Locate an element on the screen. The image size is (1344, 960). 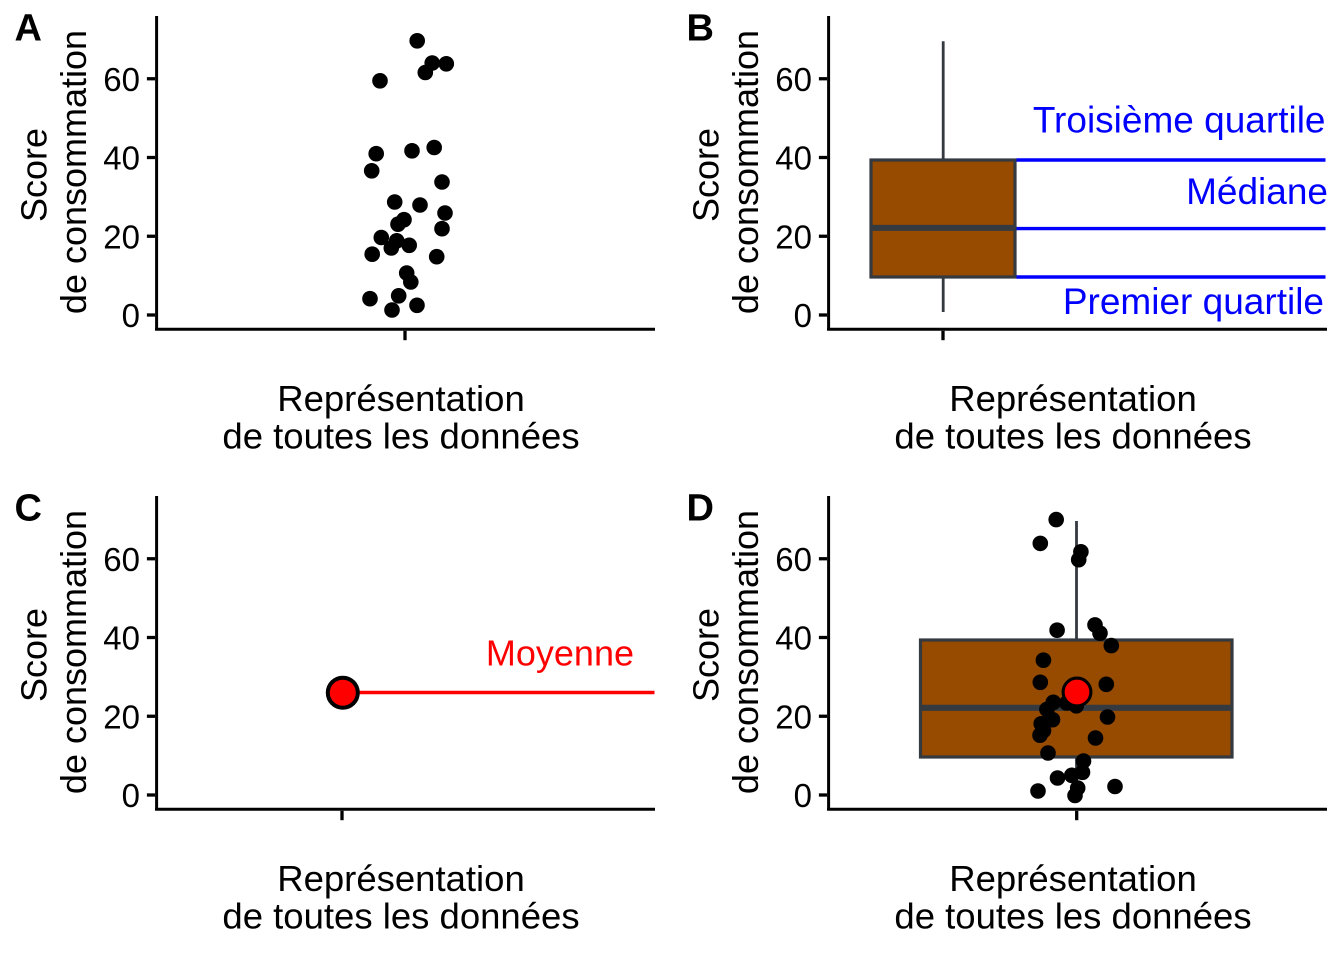
svg-text: Moyenne is located at coordinates (560, 653).